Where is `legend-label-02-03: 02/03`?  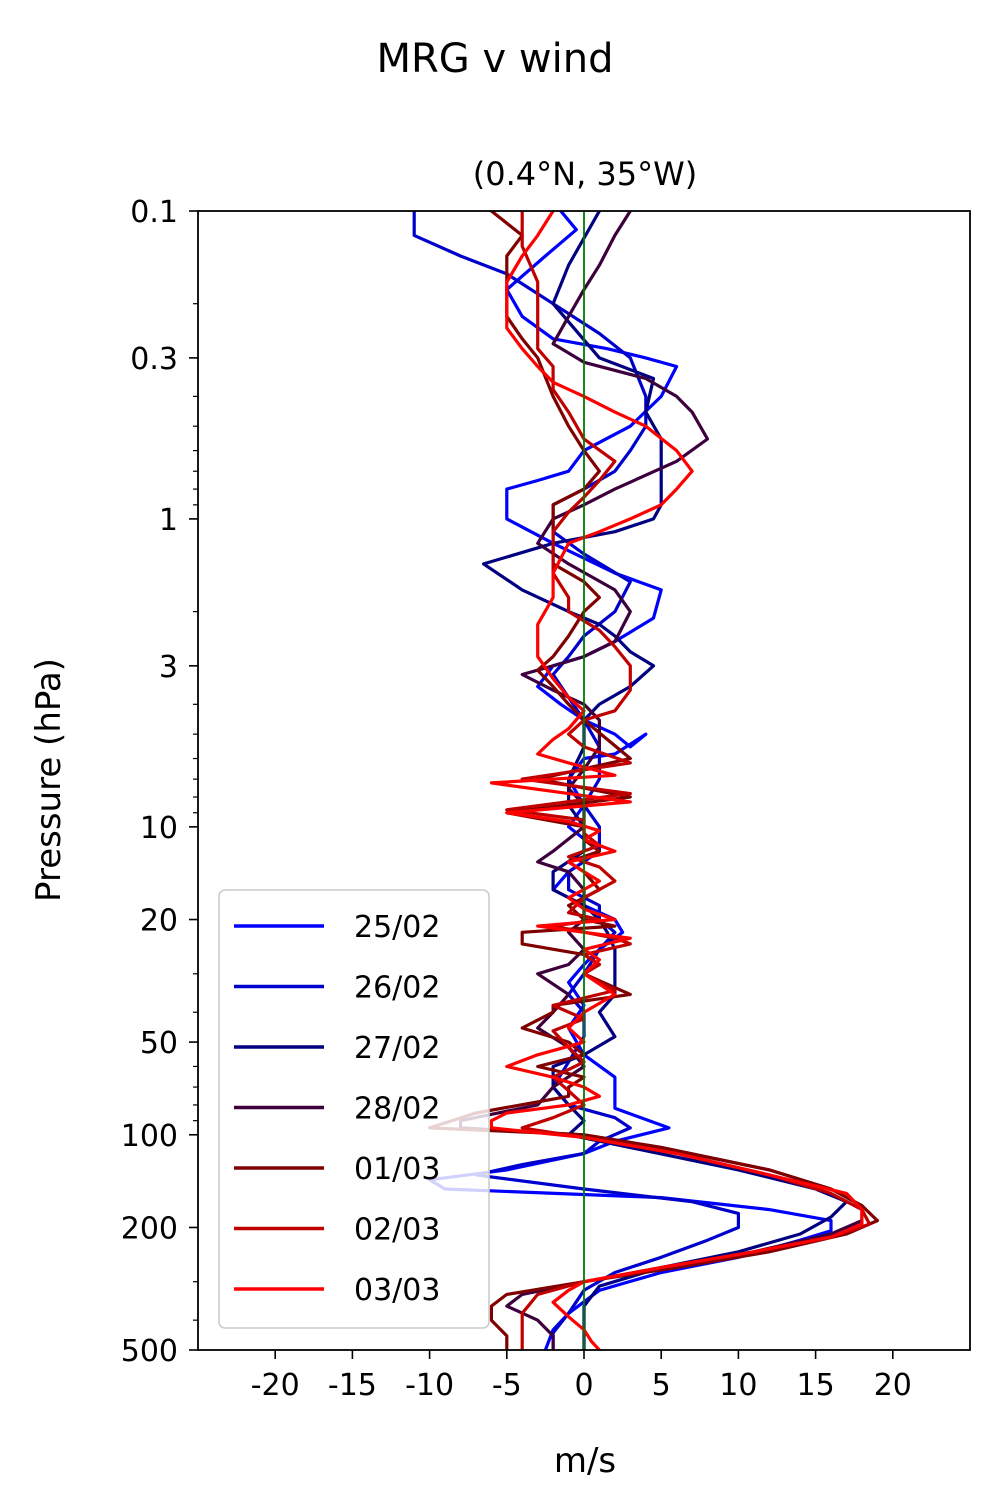 legend-label-02-03: 02/03 is located at coordinates (397, 1230).